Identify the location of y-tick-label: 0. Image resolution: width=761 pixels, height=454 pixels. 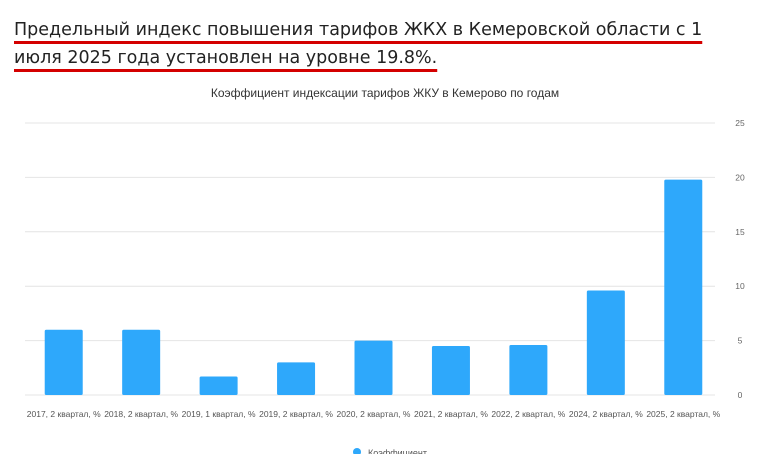
(740, 395).